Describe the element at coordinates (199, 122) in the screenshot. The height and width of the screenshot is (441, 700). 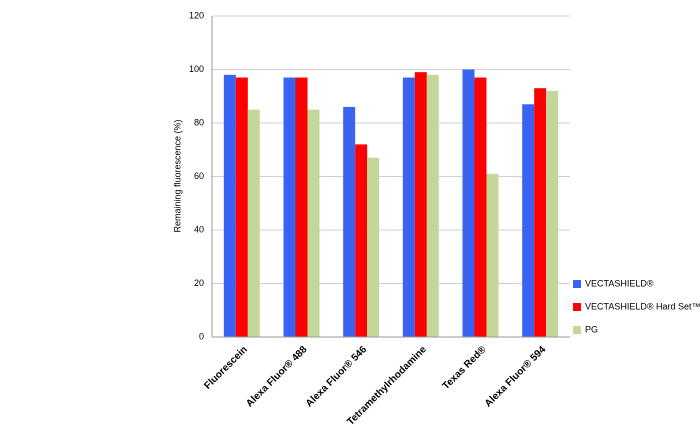
I see `y-tick-label: 80` at that location.